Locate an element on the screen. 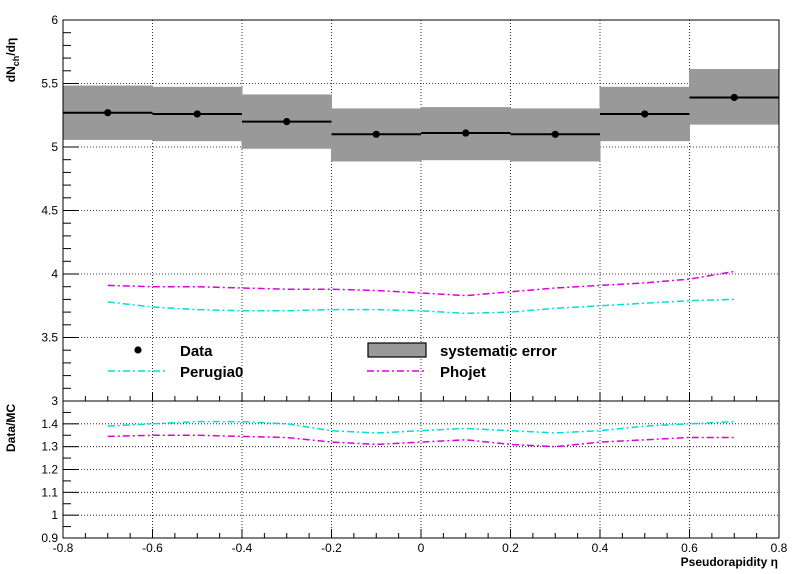  y-tick-label-ratio: 0.9 is located at coordinates (49, 538).